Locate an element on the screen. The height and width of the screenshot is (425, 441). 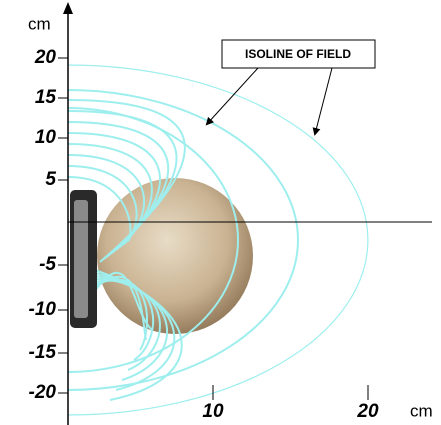
y-tick-label: 5 is located at coordinates (50, 179).